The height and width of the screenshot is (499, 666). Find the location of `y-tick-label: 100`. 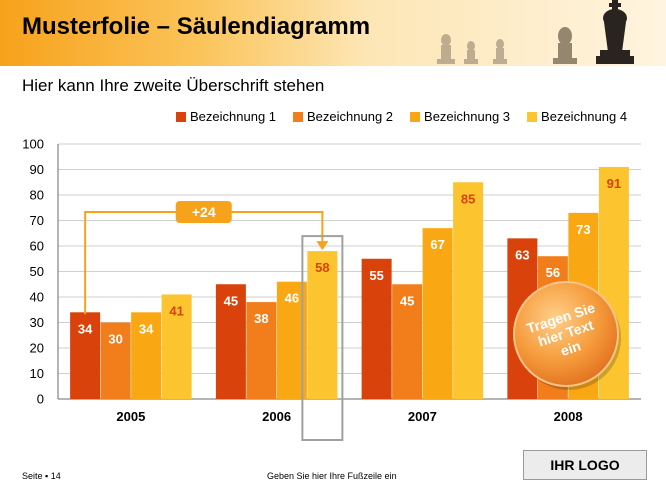

y-tick-label: 100 is located at coordinates (33, 144).